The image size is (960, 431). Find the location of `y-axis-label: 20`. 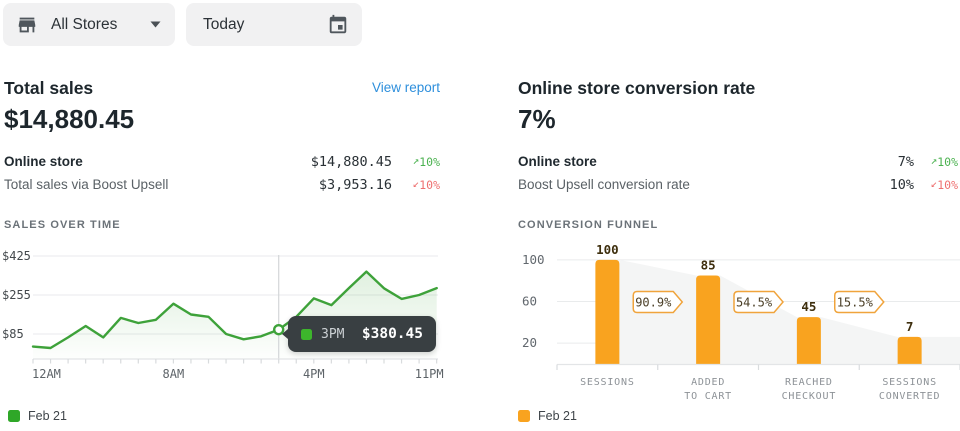

y-axis-label: 20 is located at coordinates (529, 342).